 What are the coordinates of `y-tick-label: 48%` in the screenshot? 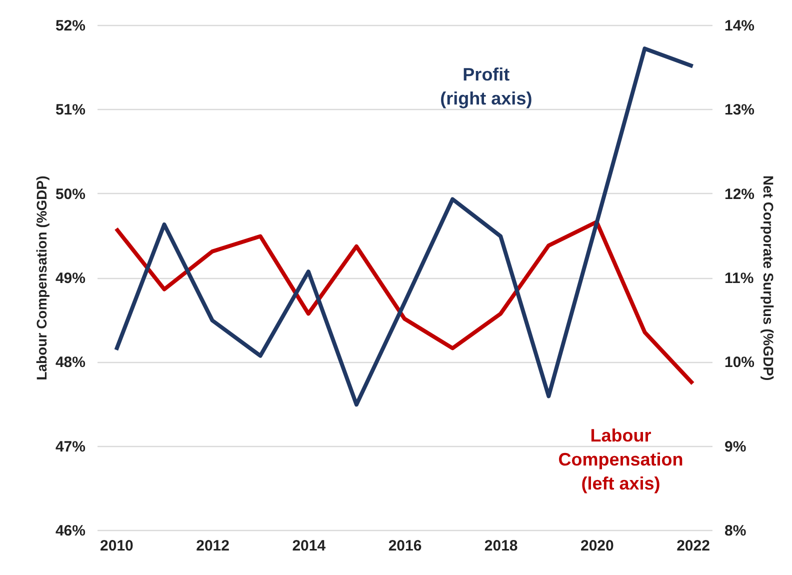 It's located at (70, 363).